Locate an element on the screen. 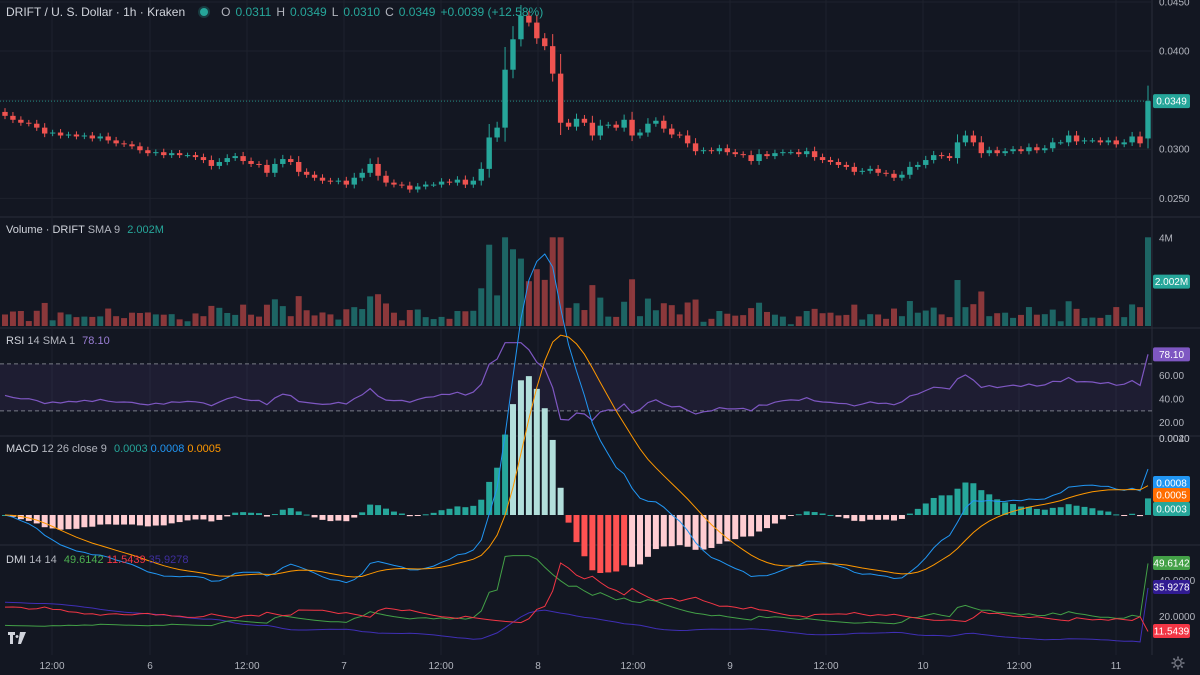  volume-legend: Volume · DRIFT SMA 9 2.002M is located at coordinates (85, 230).